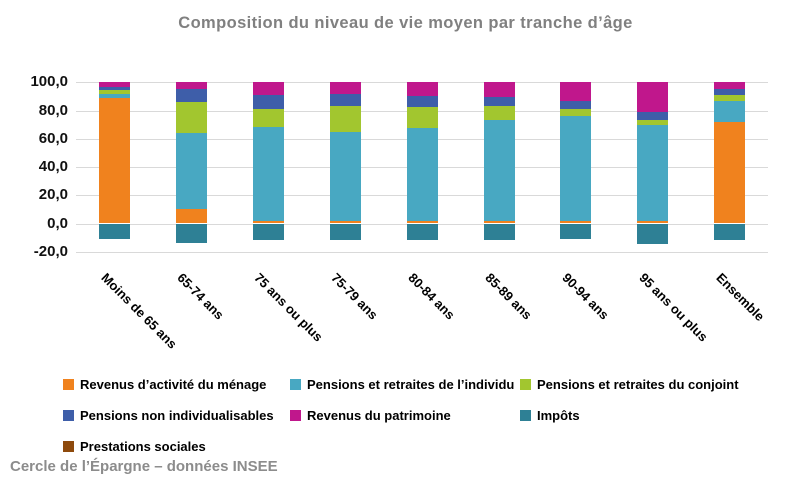  Describe the element at coordinates (49, 82) in the screenshot. I see `y-axis-tick-label: 100,0` at that location.